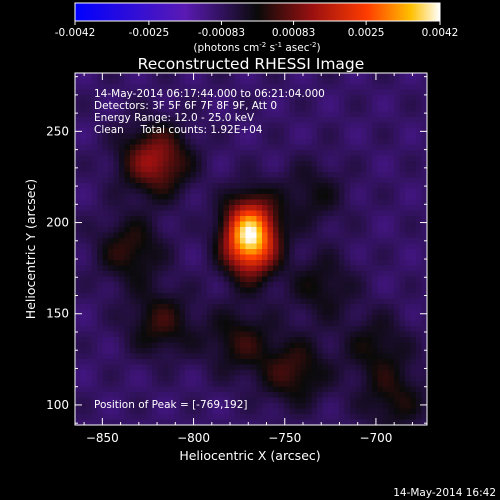 Image resolution: width=500 pixels, height=500 pixels. I want to click on y-tick-label: 250, so click(57, 131).